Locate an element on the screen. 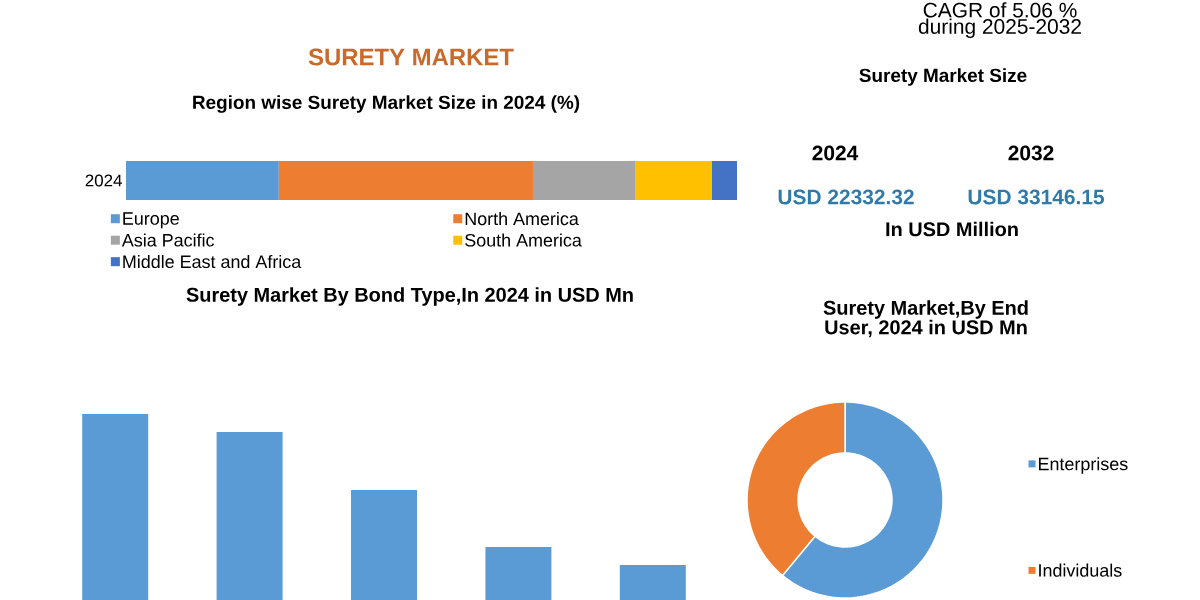 The image size is (1200, 600). chart-title: Surety Market By Bond Type,In 2024 in USD Mn is located at coordinates (409, 296).